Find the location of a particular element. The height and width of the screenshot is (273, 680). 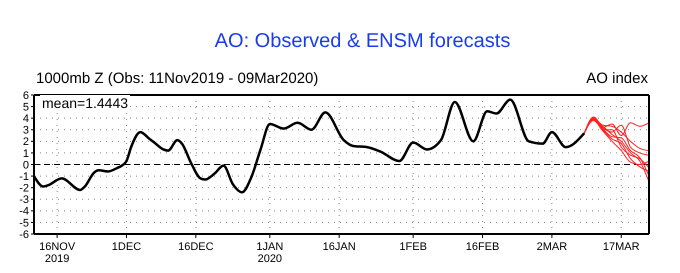

y-tick-label: 6 is located at coordinates (25, 96).